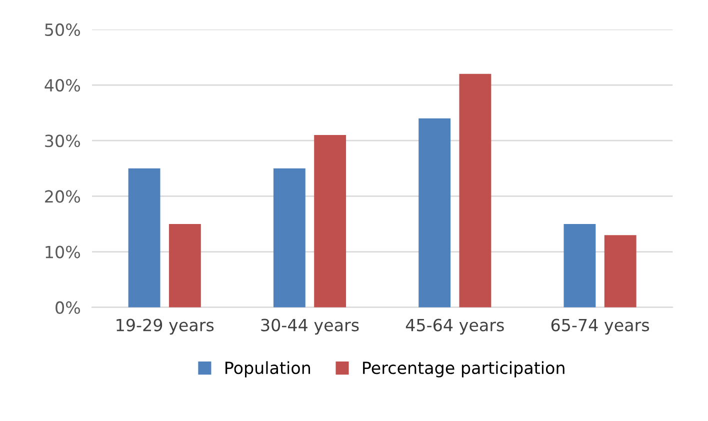 Image resolution: width=708 pixels, height=421 pixels. I want to click on y-tick-label: 30%, so click(62, 141).